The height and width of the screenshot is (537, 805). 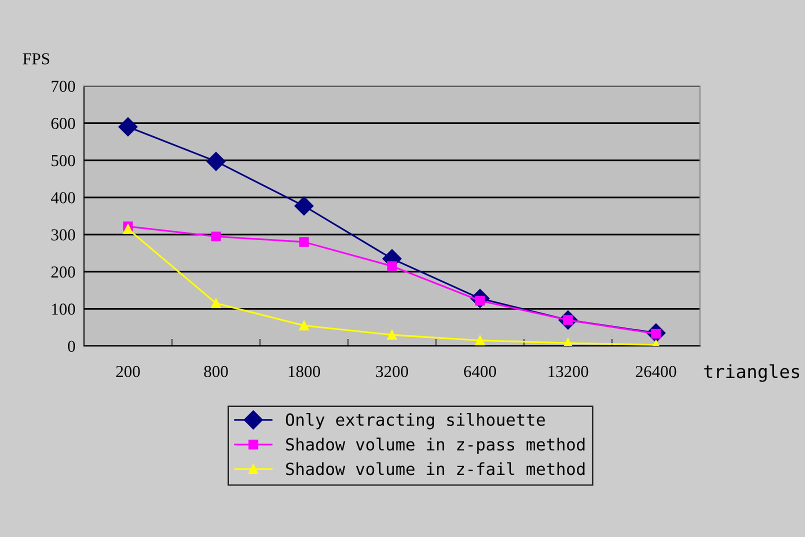 What do you see at coordinates (304, 372) in the screenshot?
I see `x-tick-label: 1800` at bounding box center [304, 372].